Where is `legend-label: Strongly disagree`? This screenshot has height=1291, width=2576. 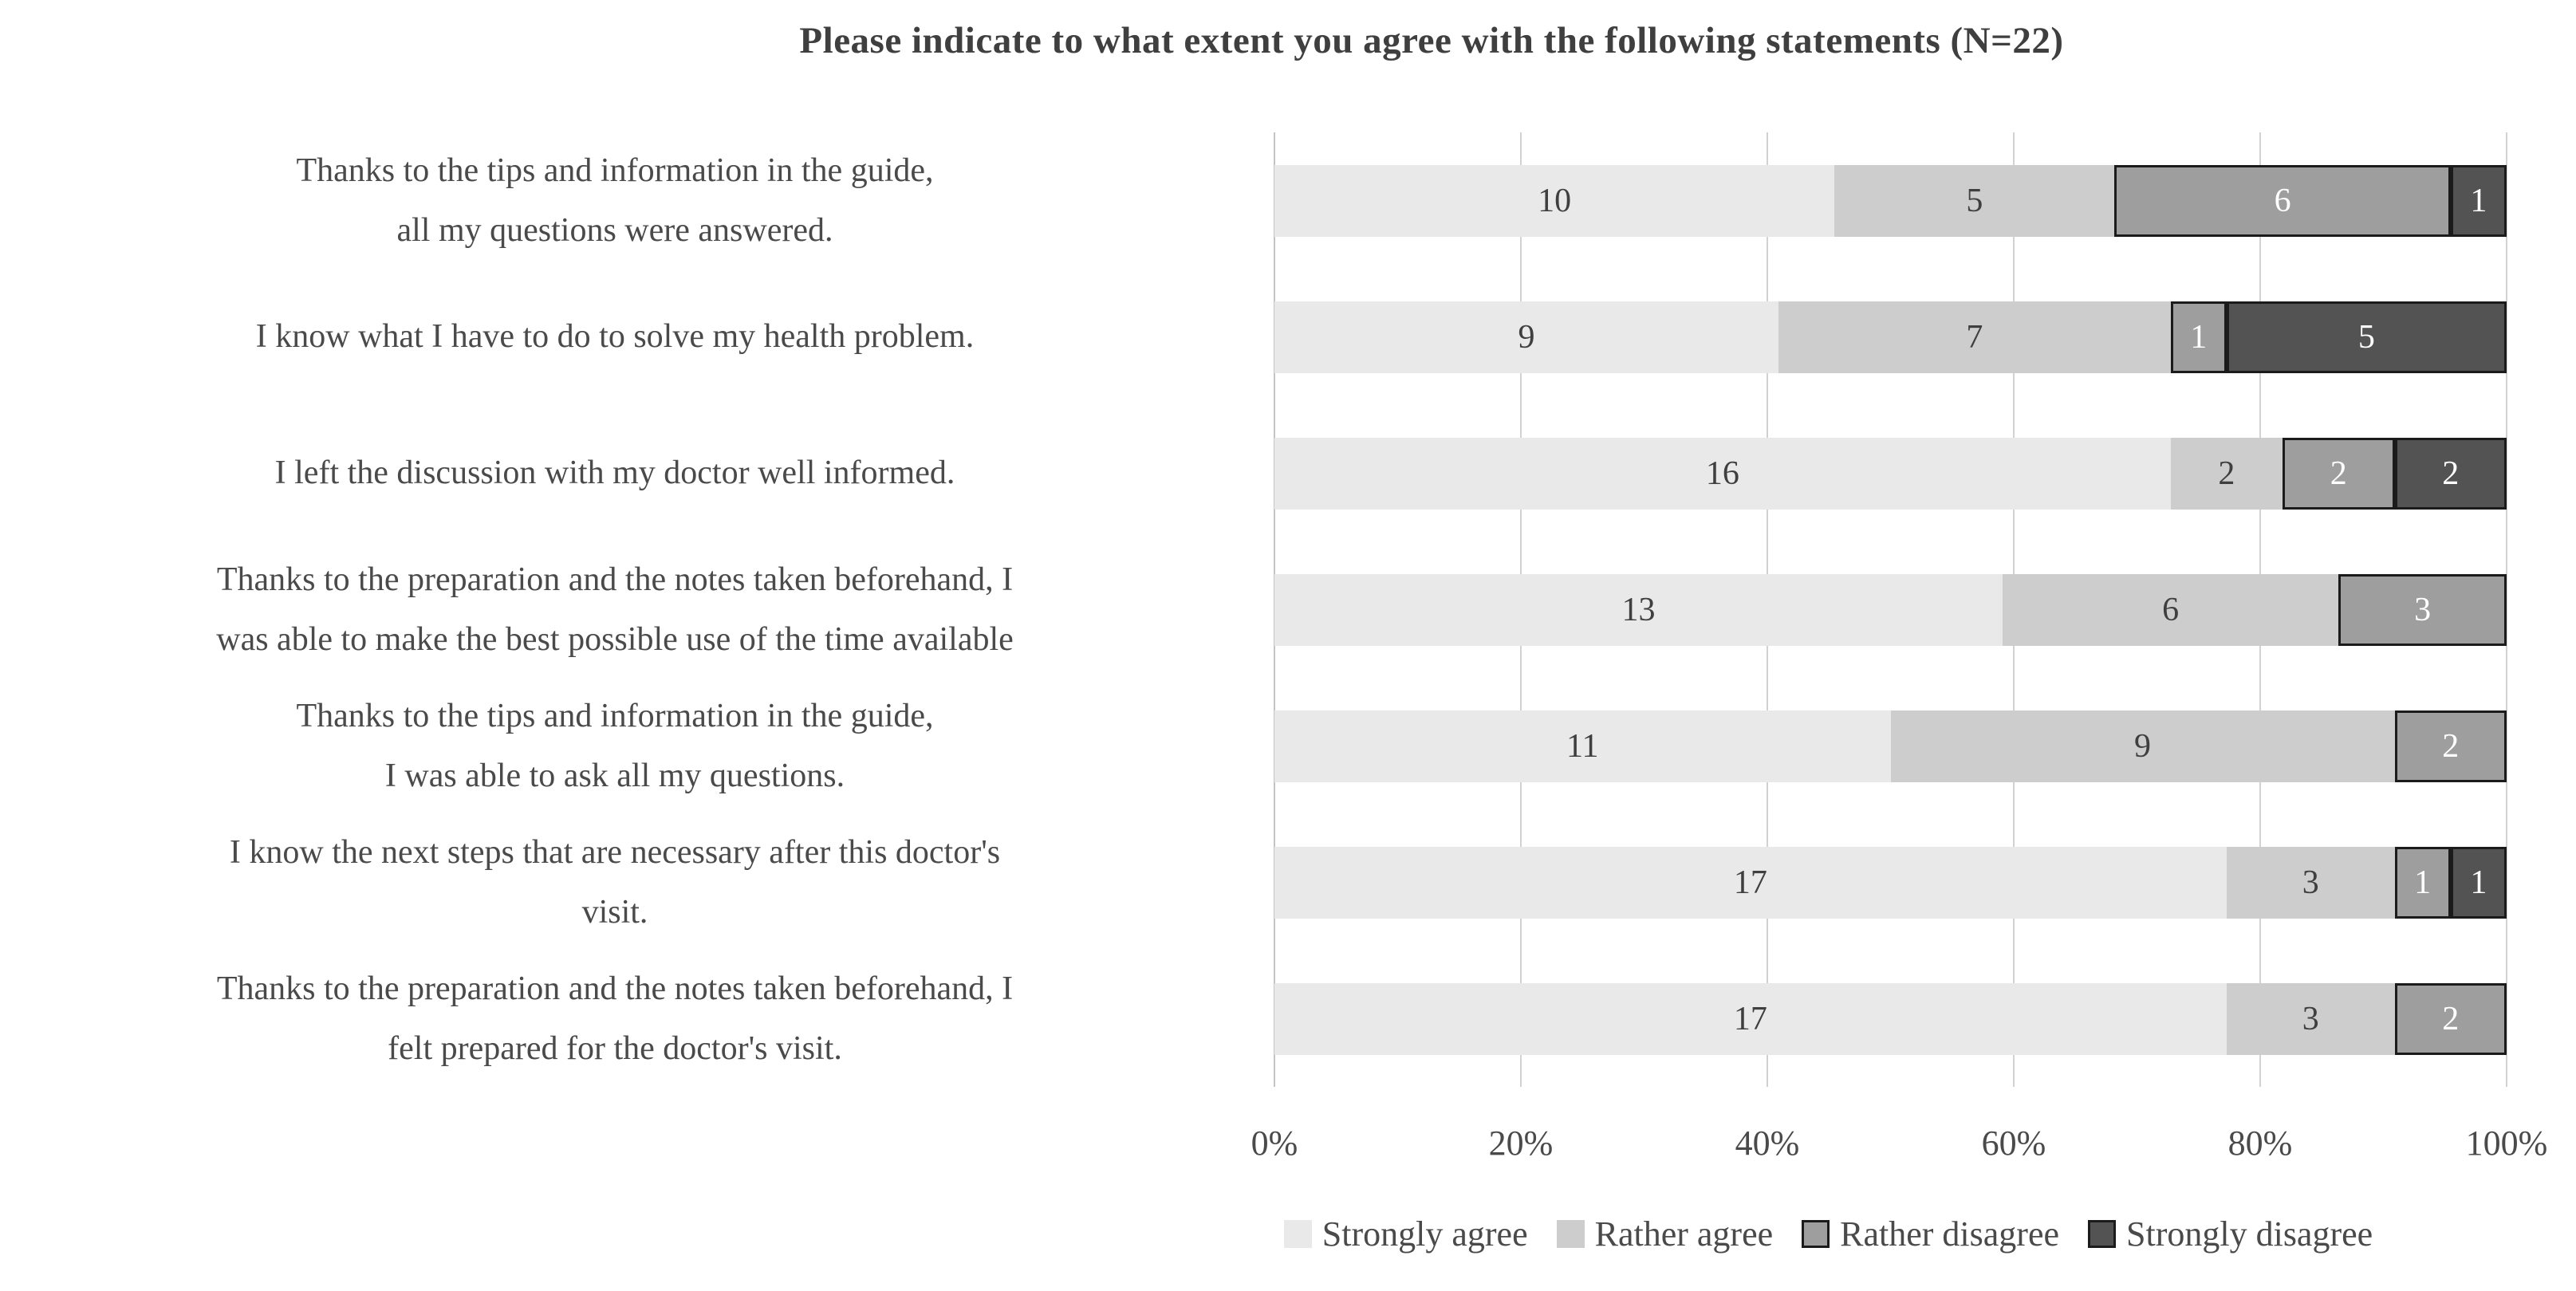
legend-label: Strongly disagree is located at coordinates (2249, 1234).